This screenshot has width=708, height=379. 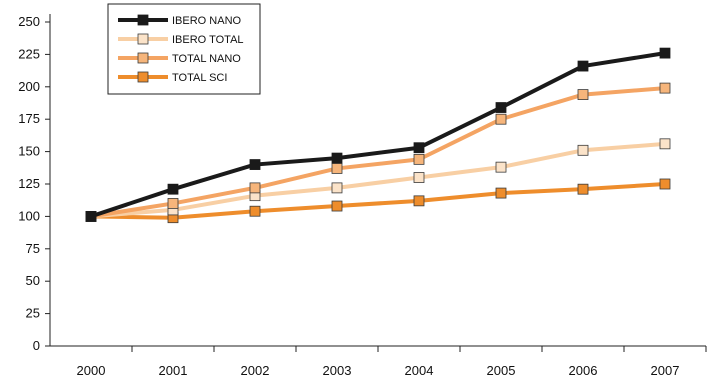 What do you see at coordinates (392, 362) in the screenshot?
I see `x-axis-ticks: 2000 2001 2002 2003 2004 2005 2006 2007` at bounding box center [392, 362].